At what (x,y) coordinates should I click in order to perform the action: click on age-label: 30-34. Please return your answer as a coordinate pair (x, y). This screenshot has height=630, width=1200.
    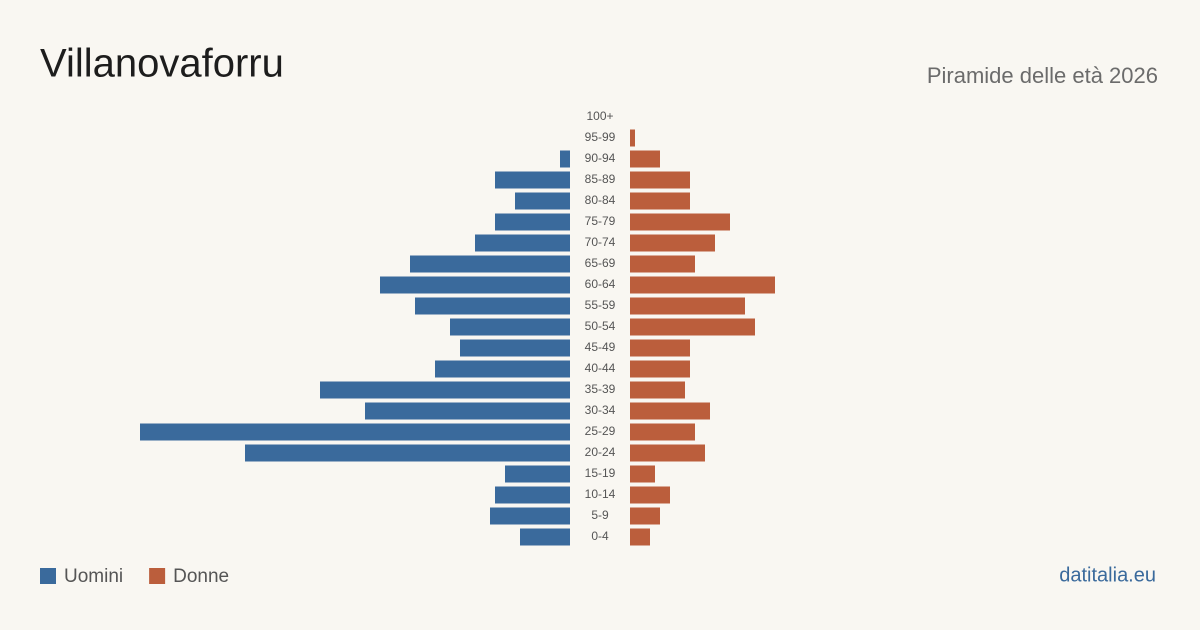
    Looking at the image, I should click on (600, 410).